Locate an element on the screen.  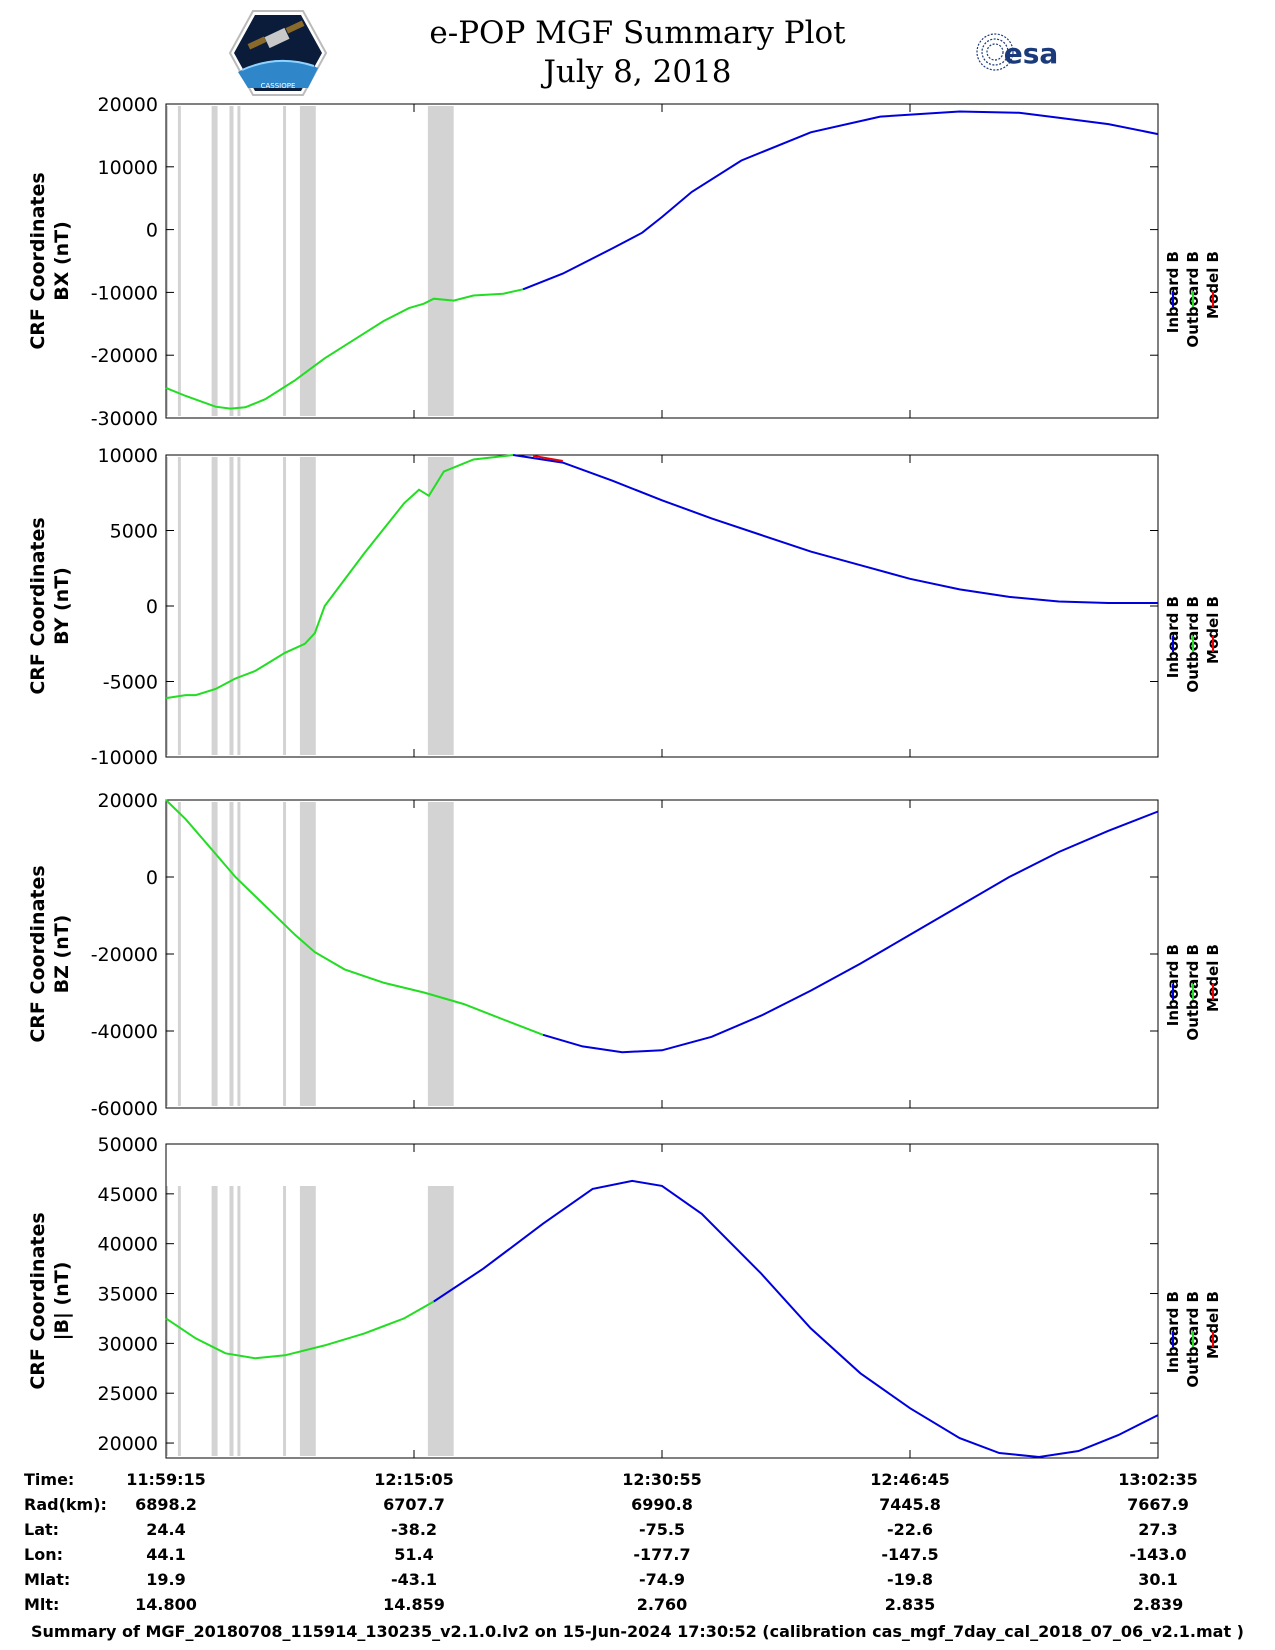
y-tick-label: 5000 is located at coordinates (134, 532).